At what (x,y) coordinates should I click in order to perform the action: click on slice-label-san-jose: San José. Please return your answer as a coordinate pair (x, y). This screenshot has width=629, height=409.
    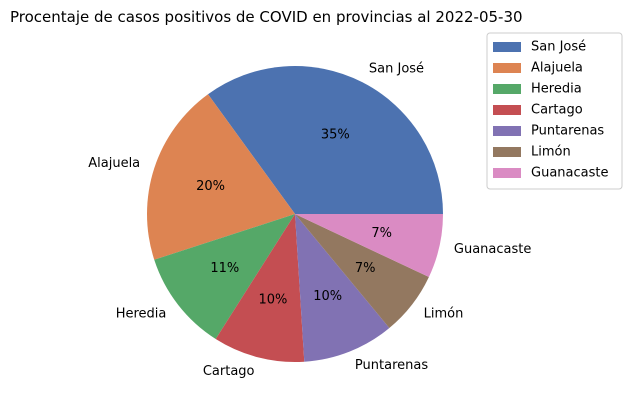
    Looking at the image, I should click on (396, 68).